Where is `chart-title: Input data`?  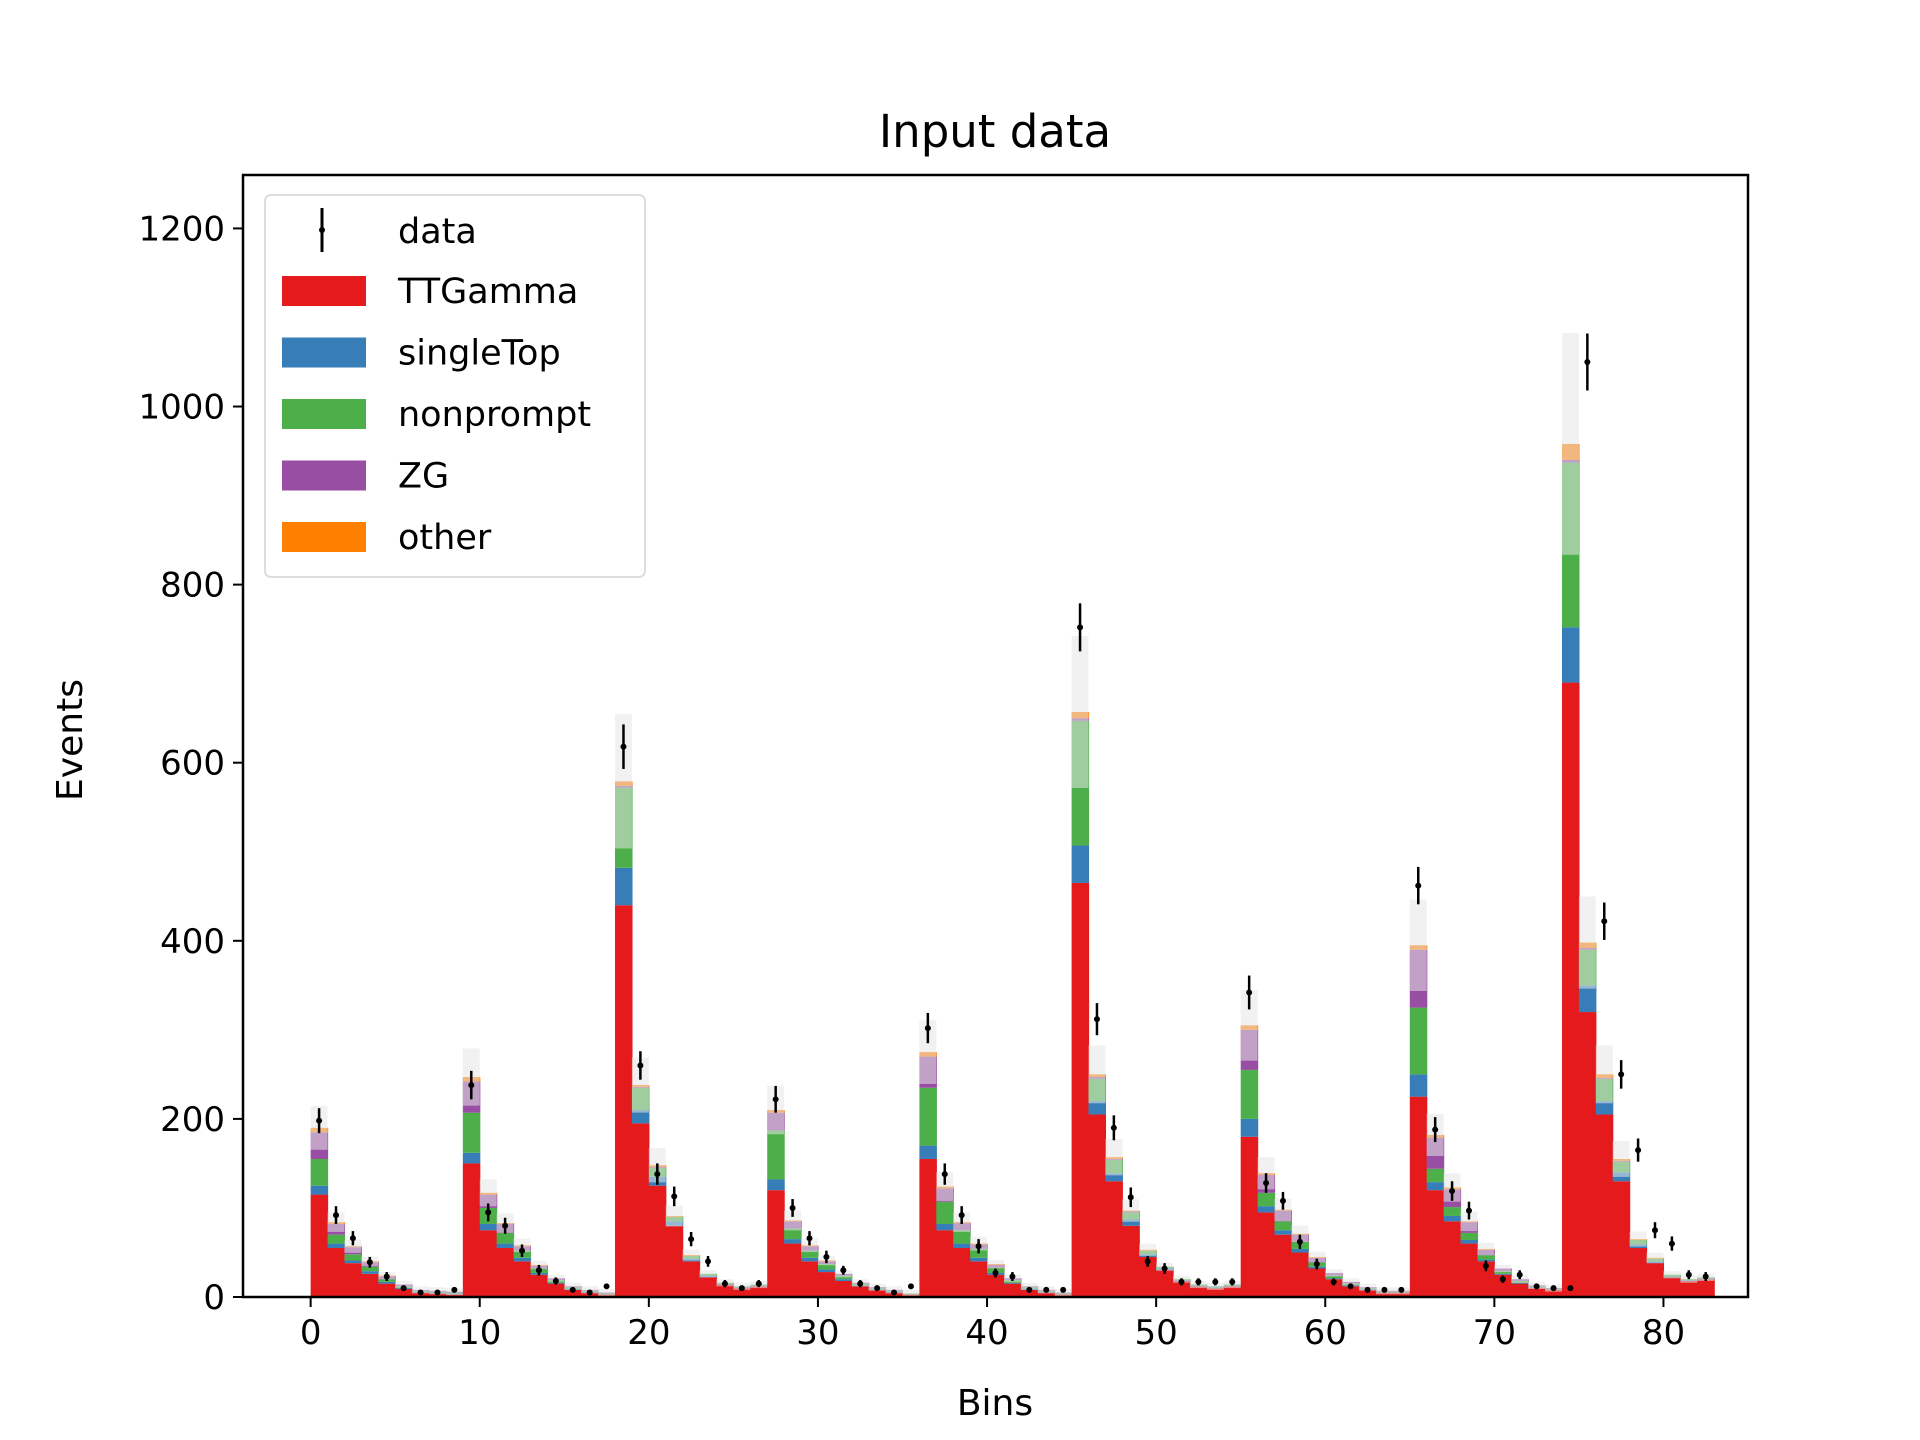
chart-title: Input data is located at coordinates (995, 131).